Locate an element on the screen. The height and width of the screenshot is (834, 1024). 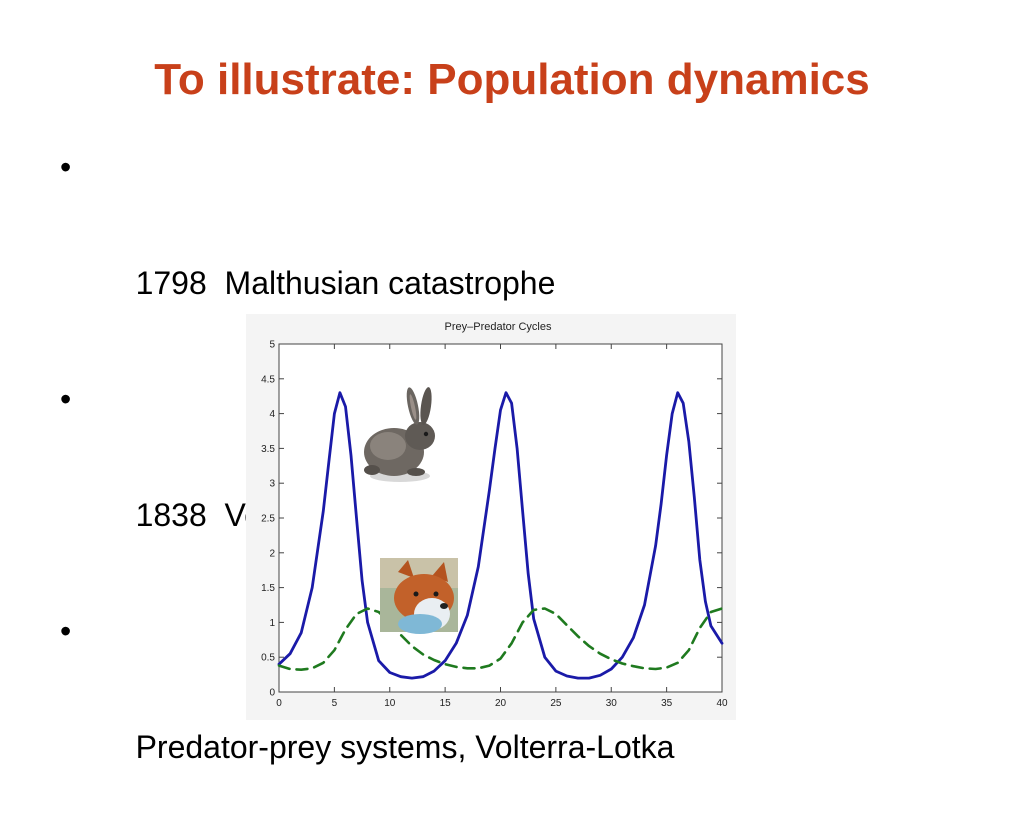
y-tick-label: 0.5 is located at coordinates (268, 658).